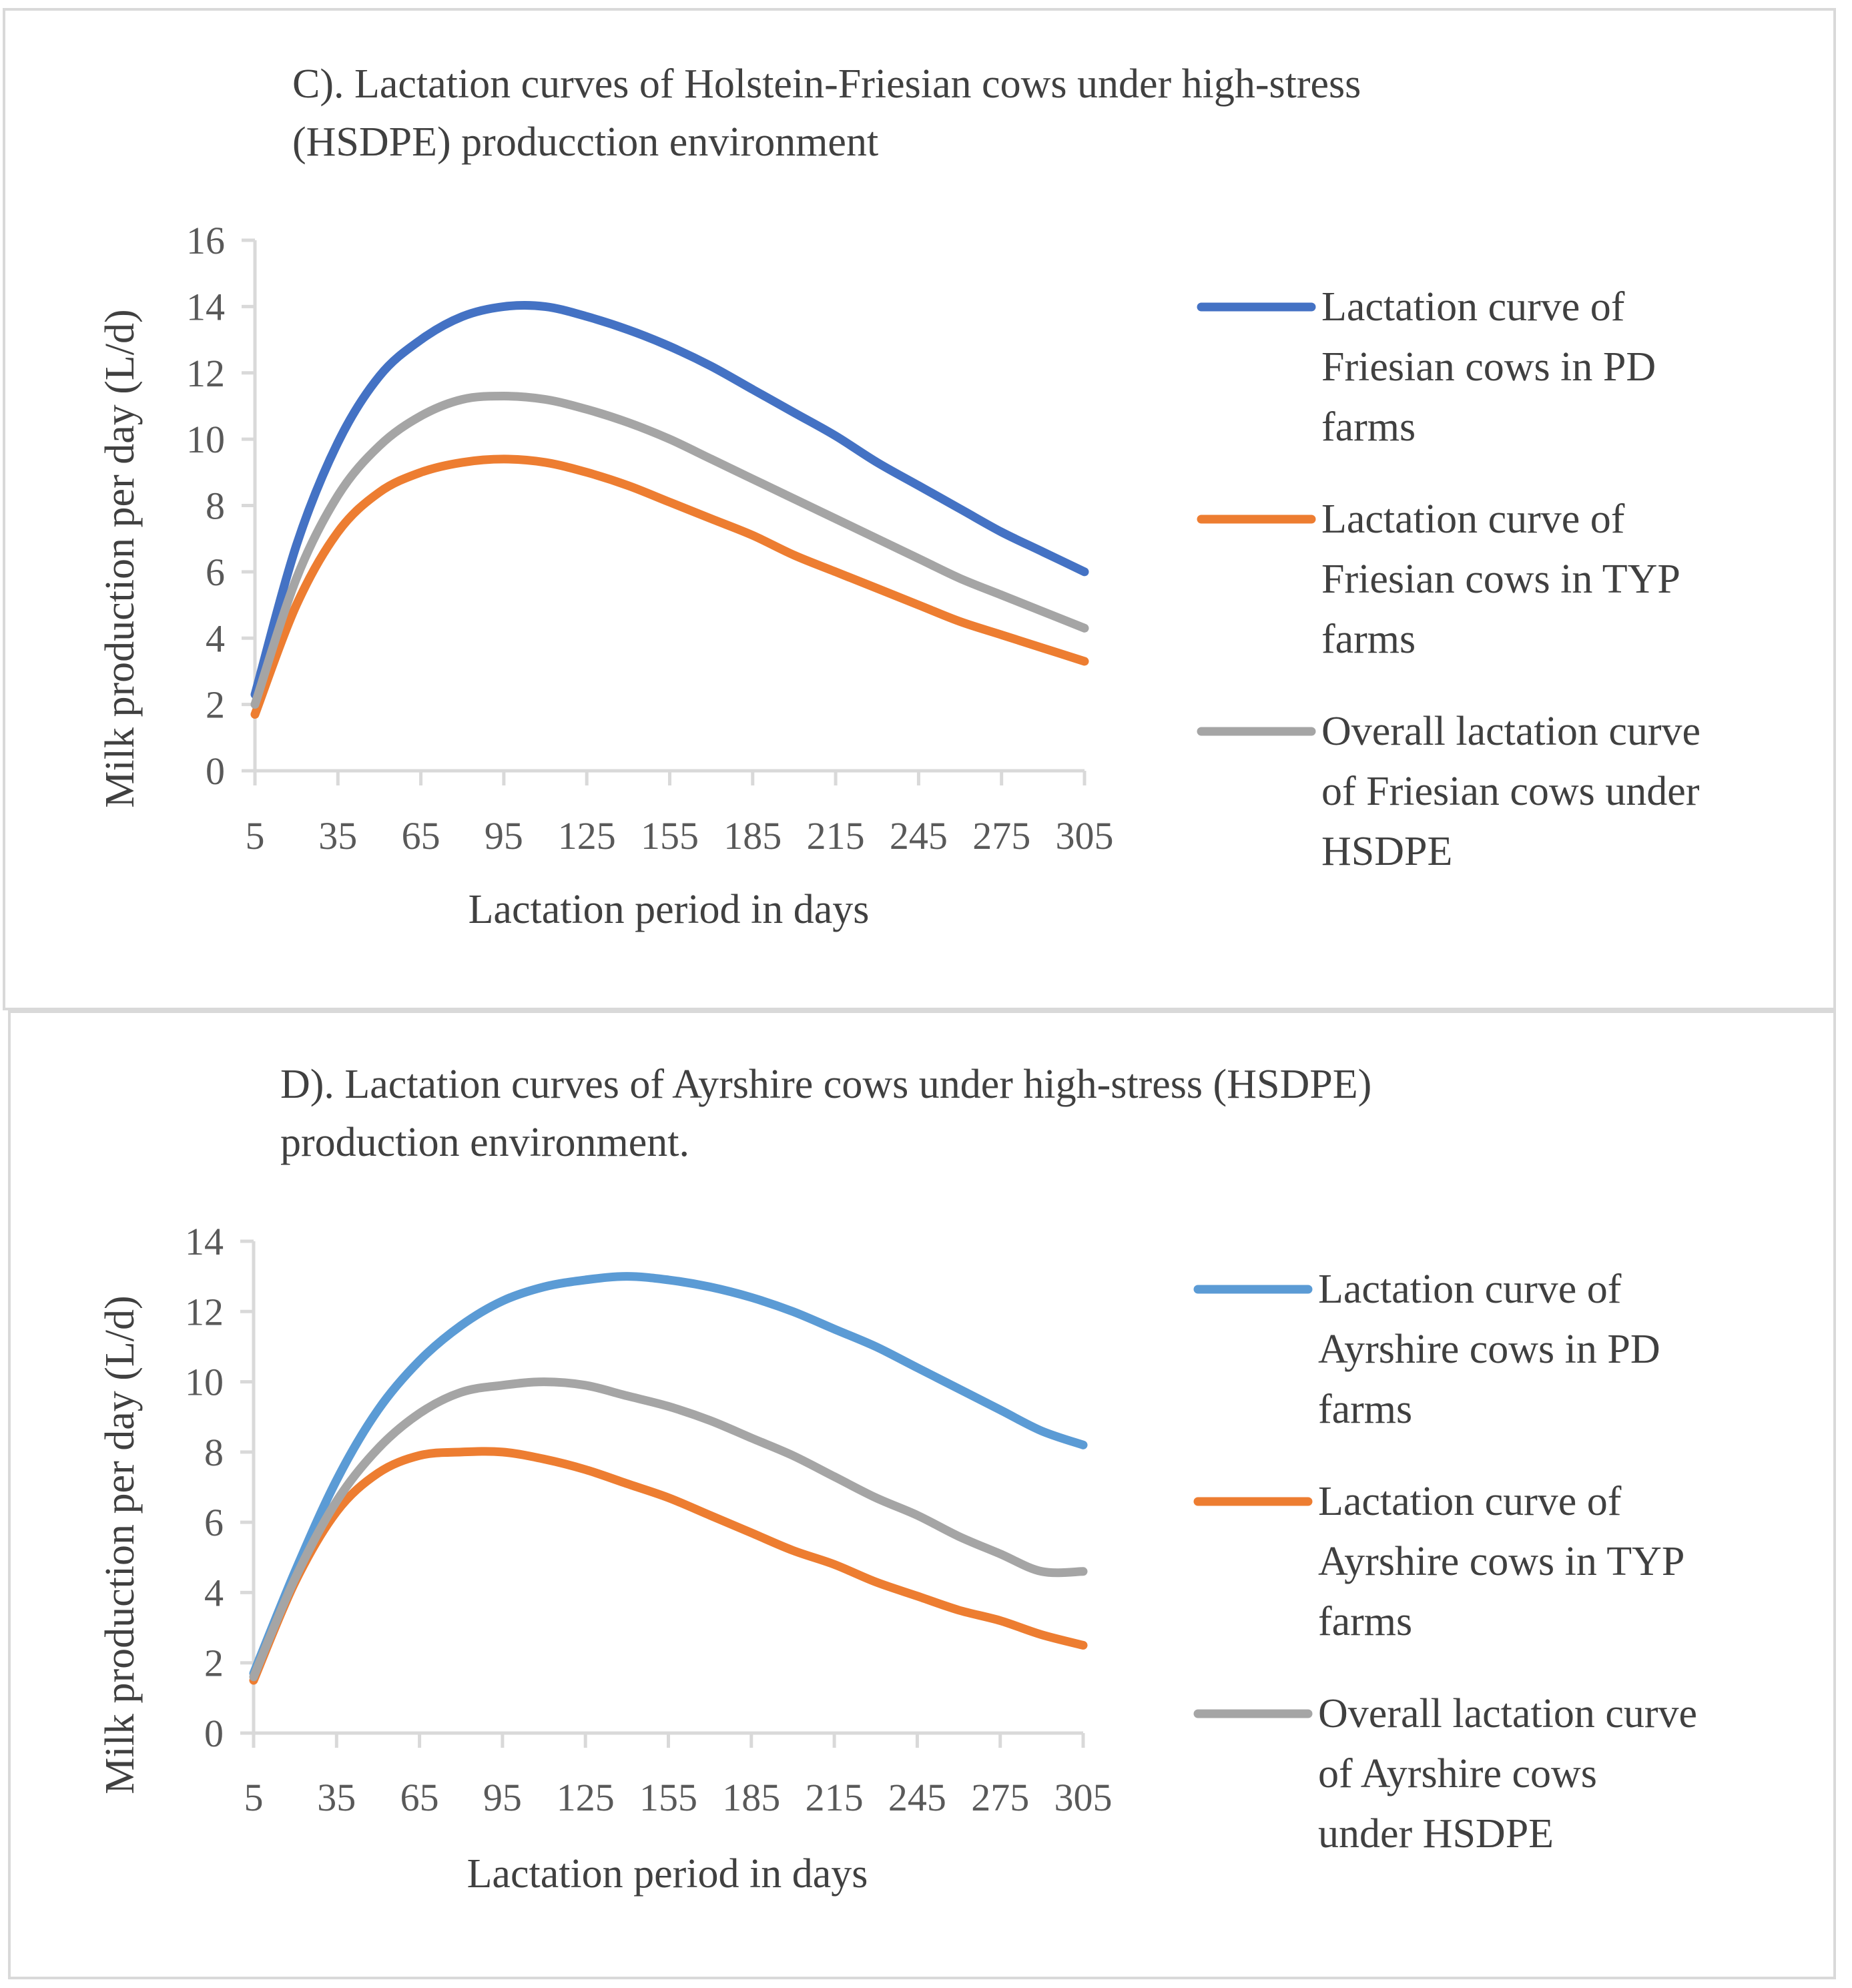  I want to click on legend-label-1: Ayrshire cows in PD, so click(1489, 1349).